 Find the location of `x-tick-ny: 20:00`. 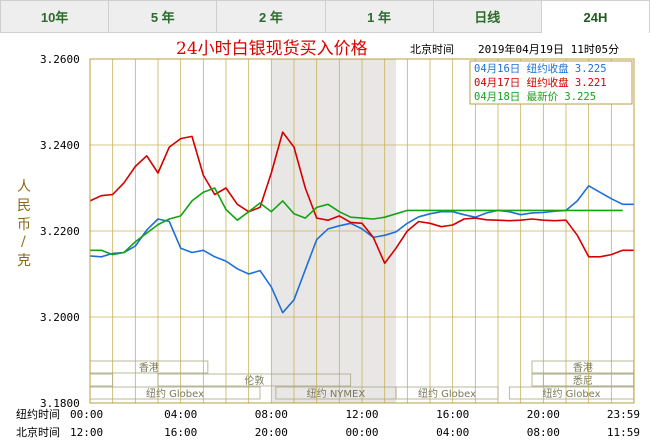

x-tick-ny: 20:00 is located at coordinates (543, 414).